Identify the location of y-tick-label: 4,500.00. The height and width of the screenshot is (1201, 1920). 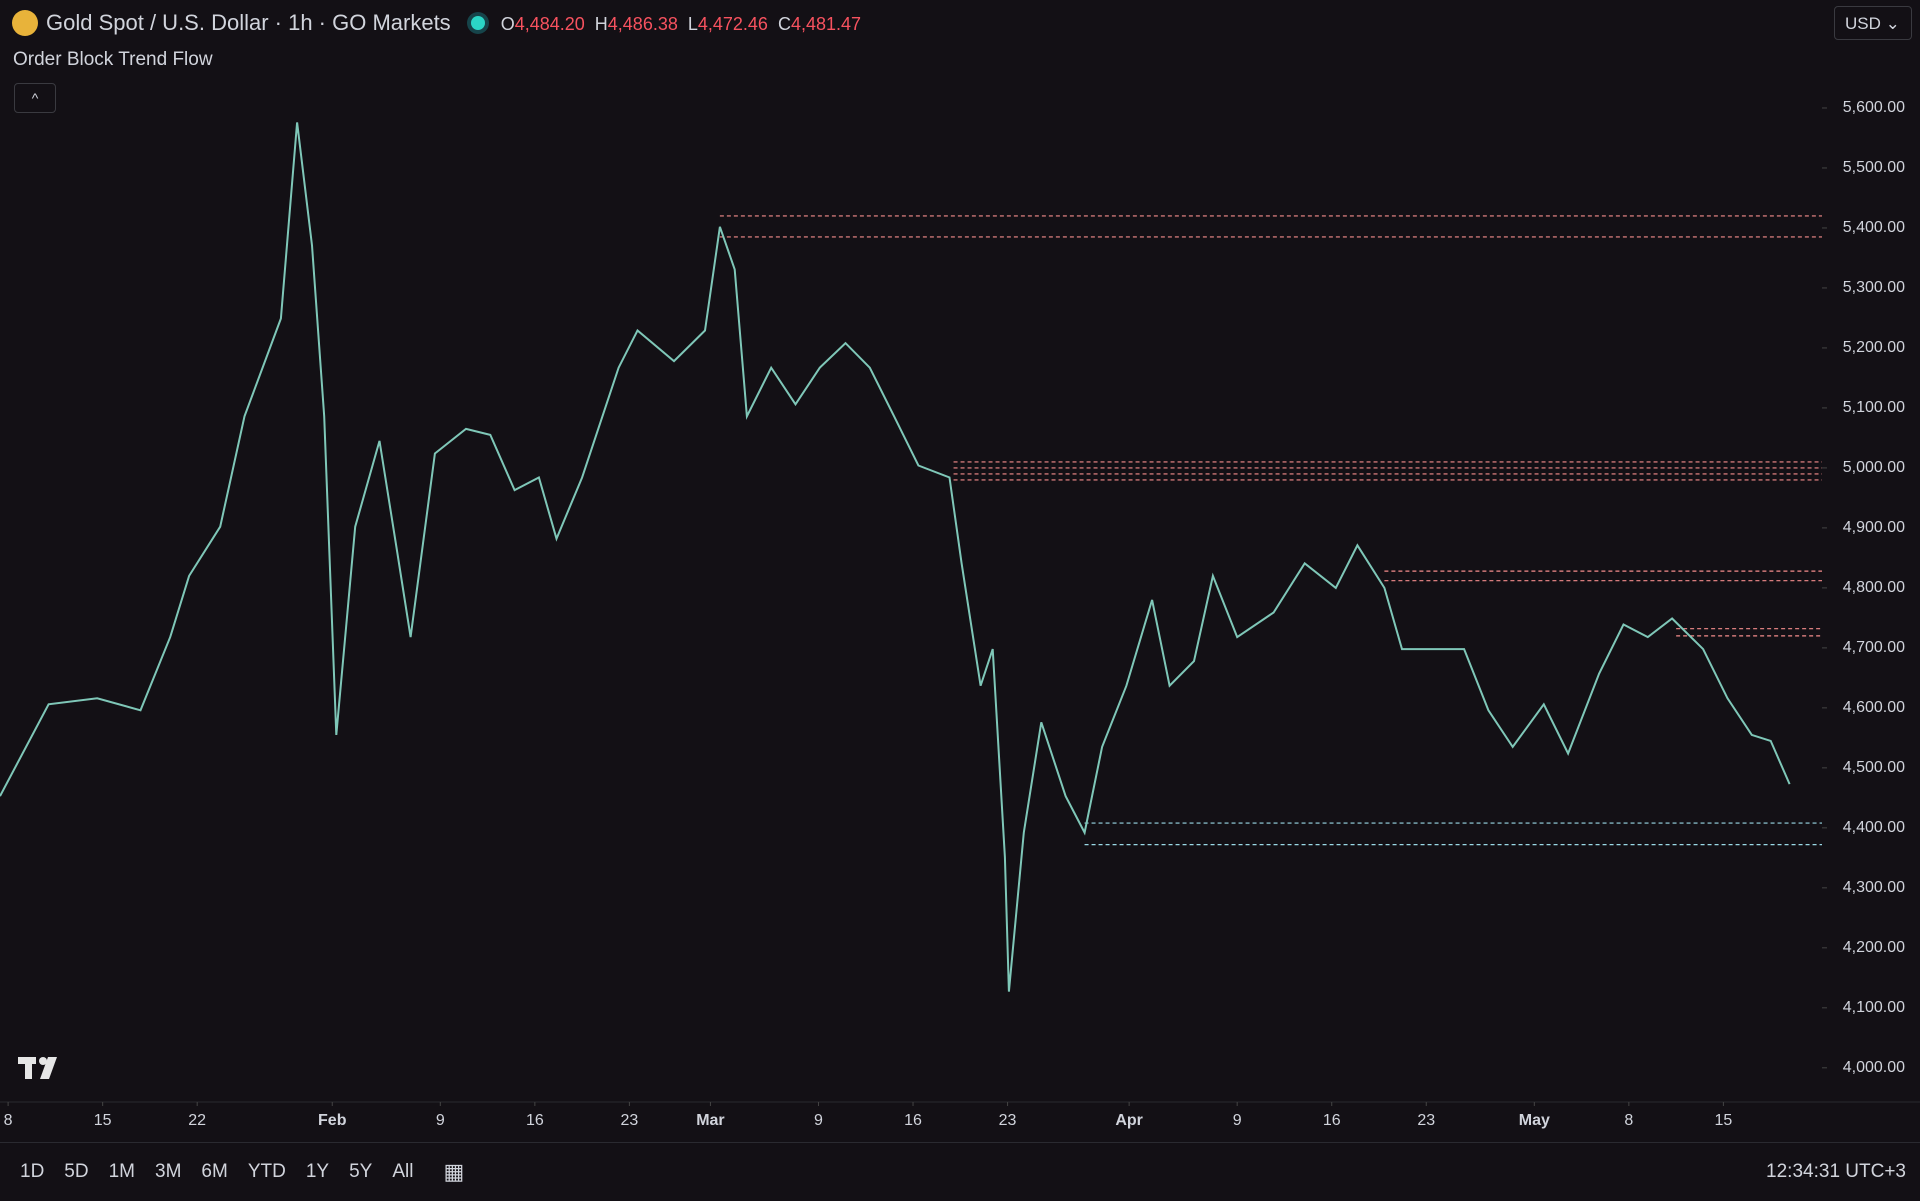
(1874, 767).